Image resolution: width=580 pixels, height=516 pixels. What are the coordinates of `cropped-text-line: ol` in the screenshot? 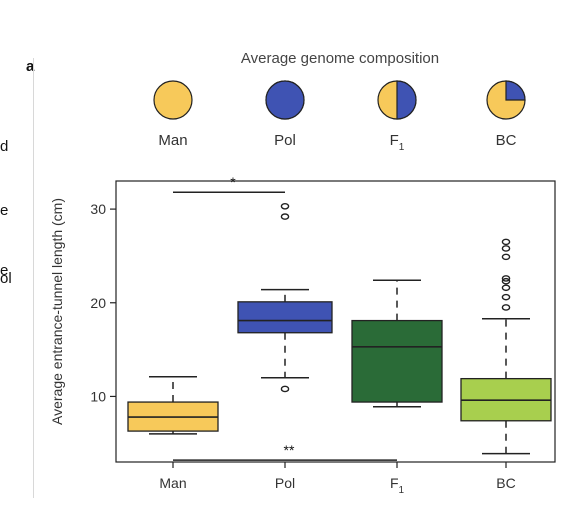 It's located at (6, 278).